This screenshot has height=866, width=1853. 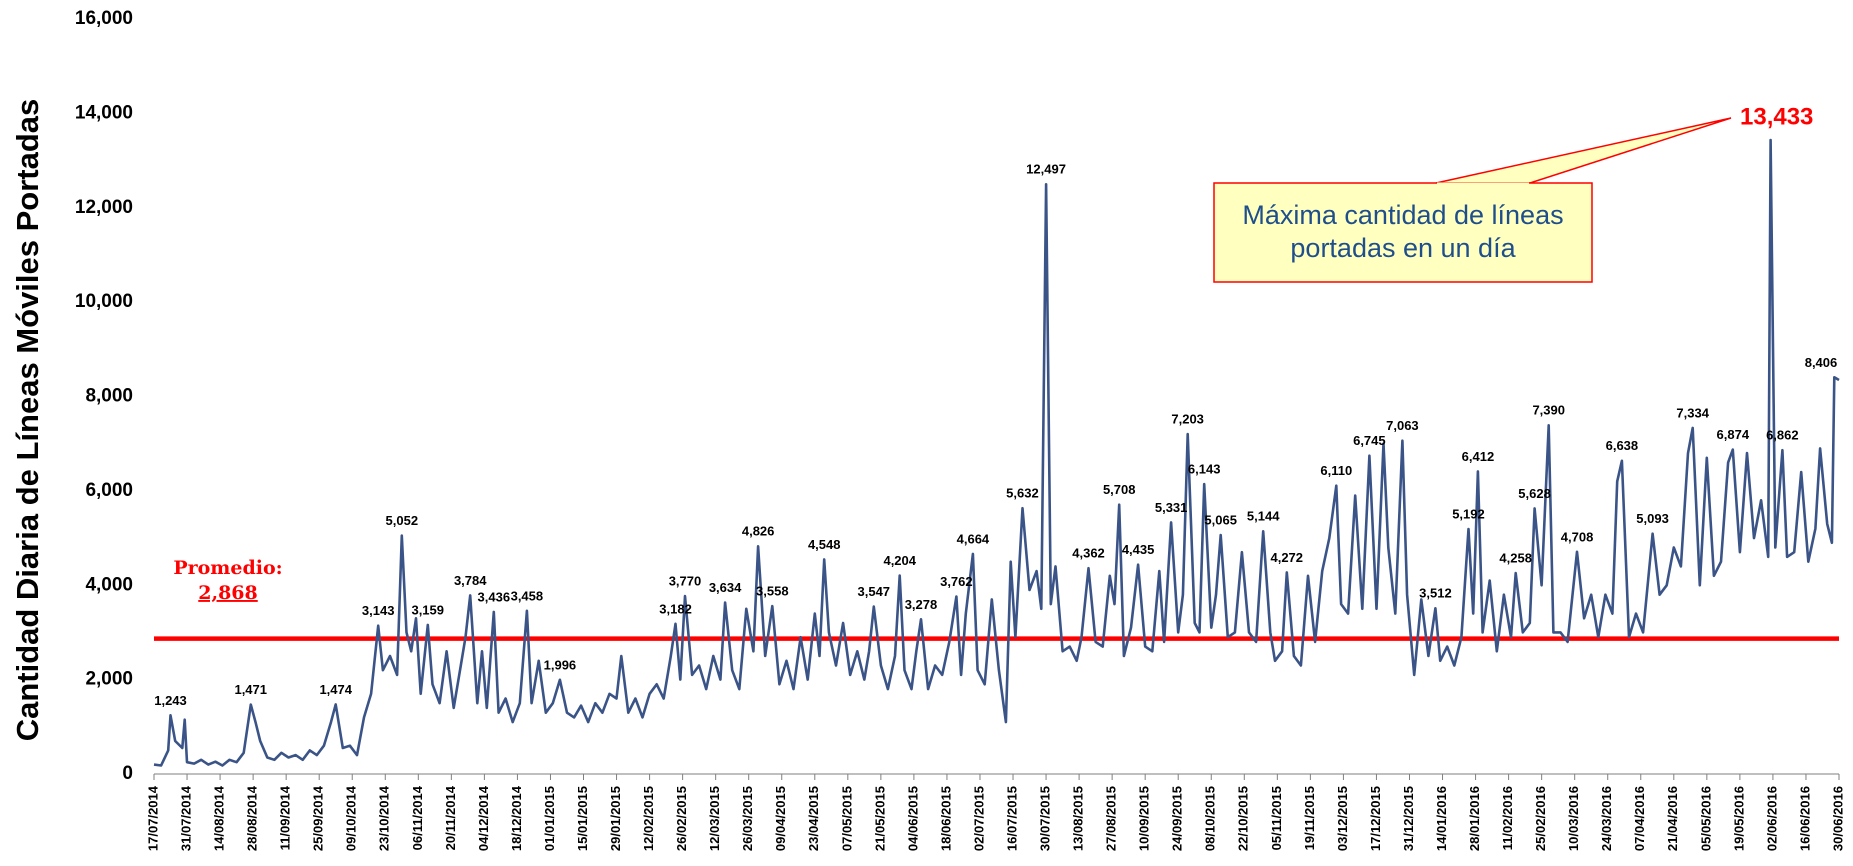 I want to click on y-tick-label: 6,000, so click(x=109, y=490).